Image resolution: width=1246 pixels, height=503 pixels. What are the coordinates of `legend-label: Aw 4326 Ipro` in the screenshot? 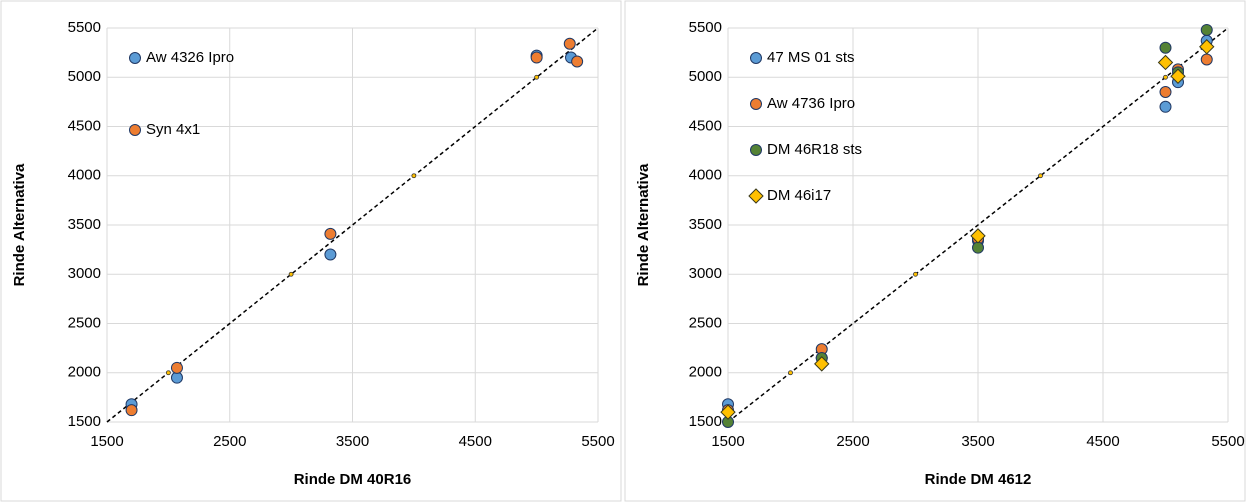 It's located at (190, 57).